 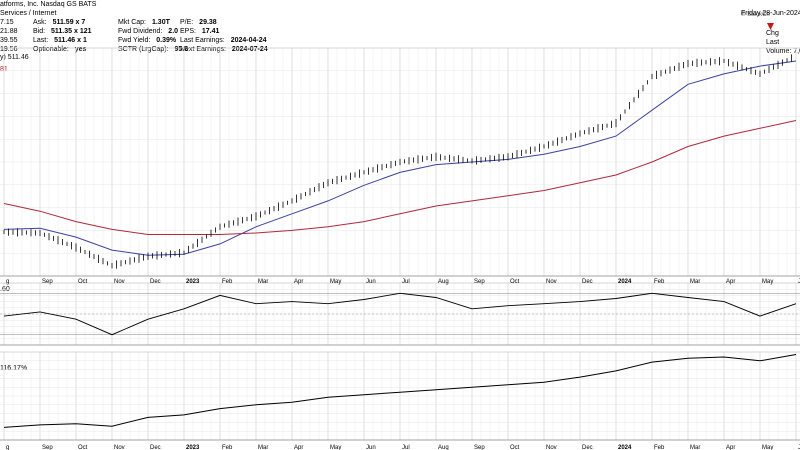 I want to click on earnings-value: 2024-07-24, so click(x=248, y=49).